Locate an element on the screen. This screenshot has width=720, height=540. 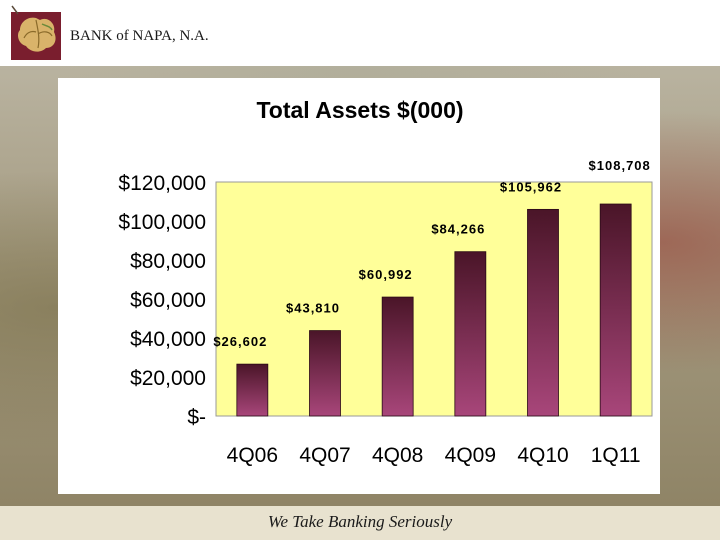
bar-4q07 is located at coordinates (325, 373).